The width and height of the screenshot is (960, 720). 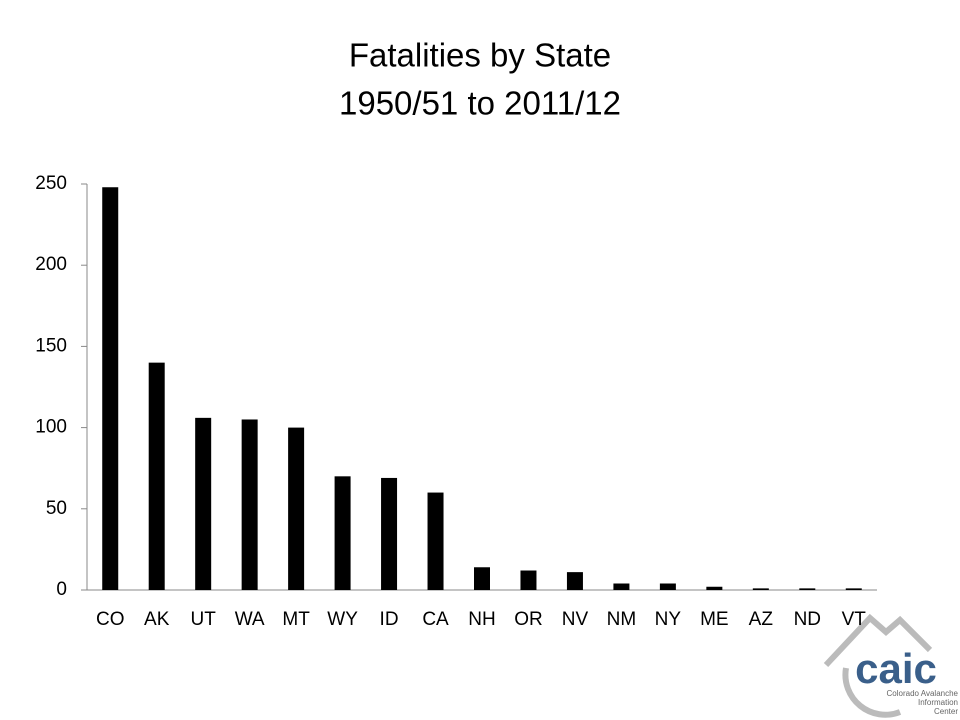 I want to click on y-tick-label: 0, so click(x=61, y=589).